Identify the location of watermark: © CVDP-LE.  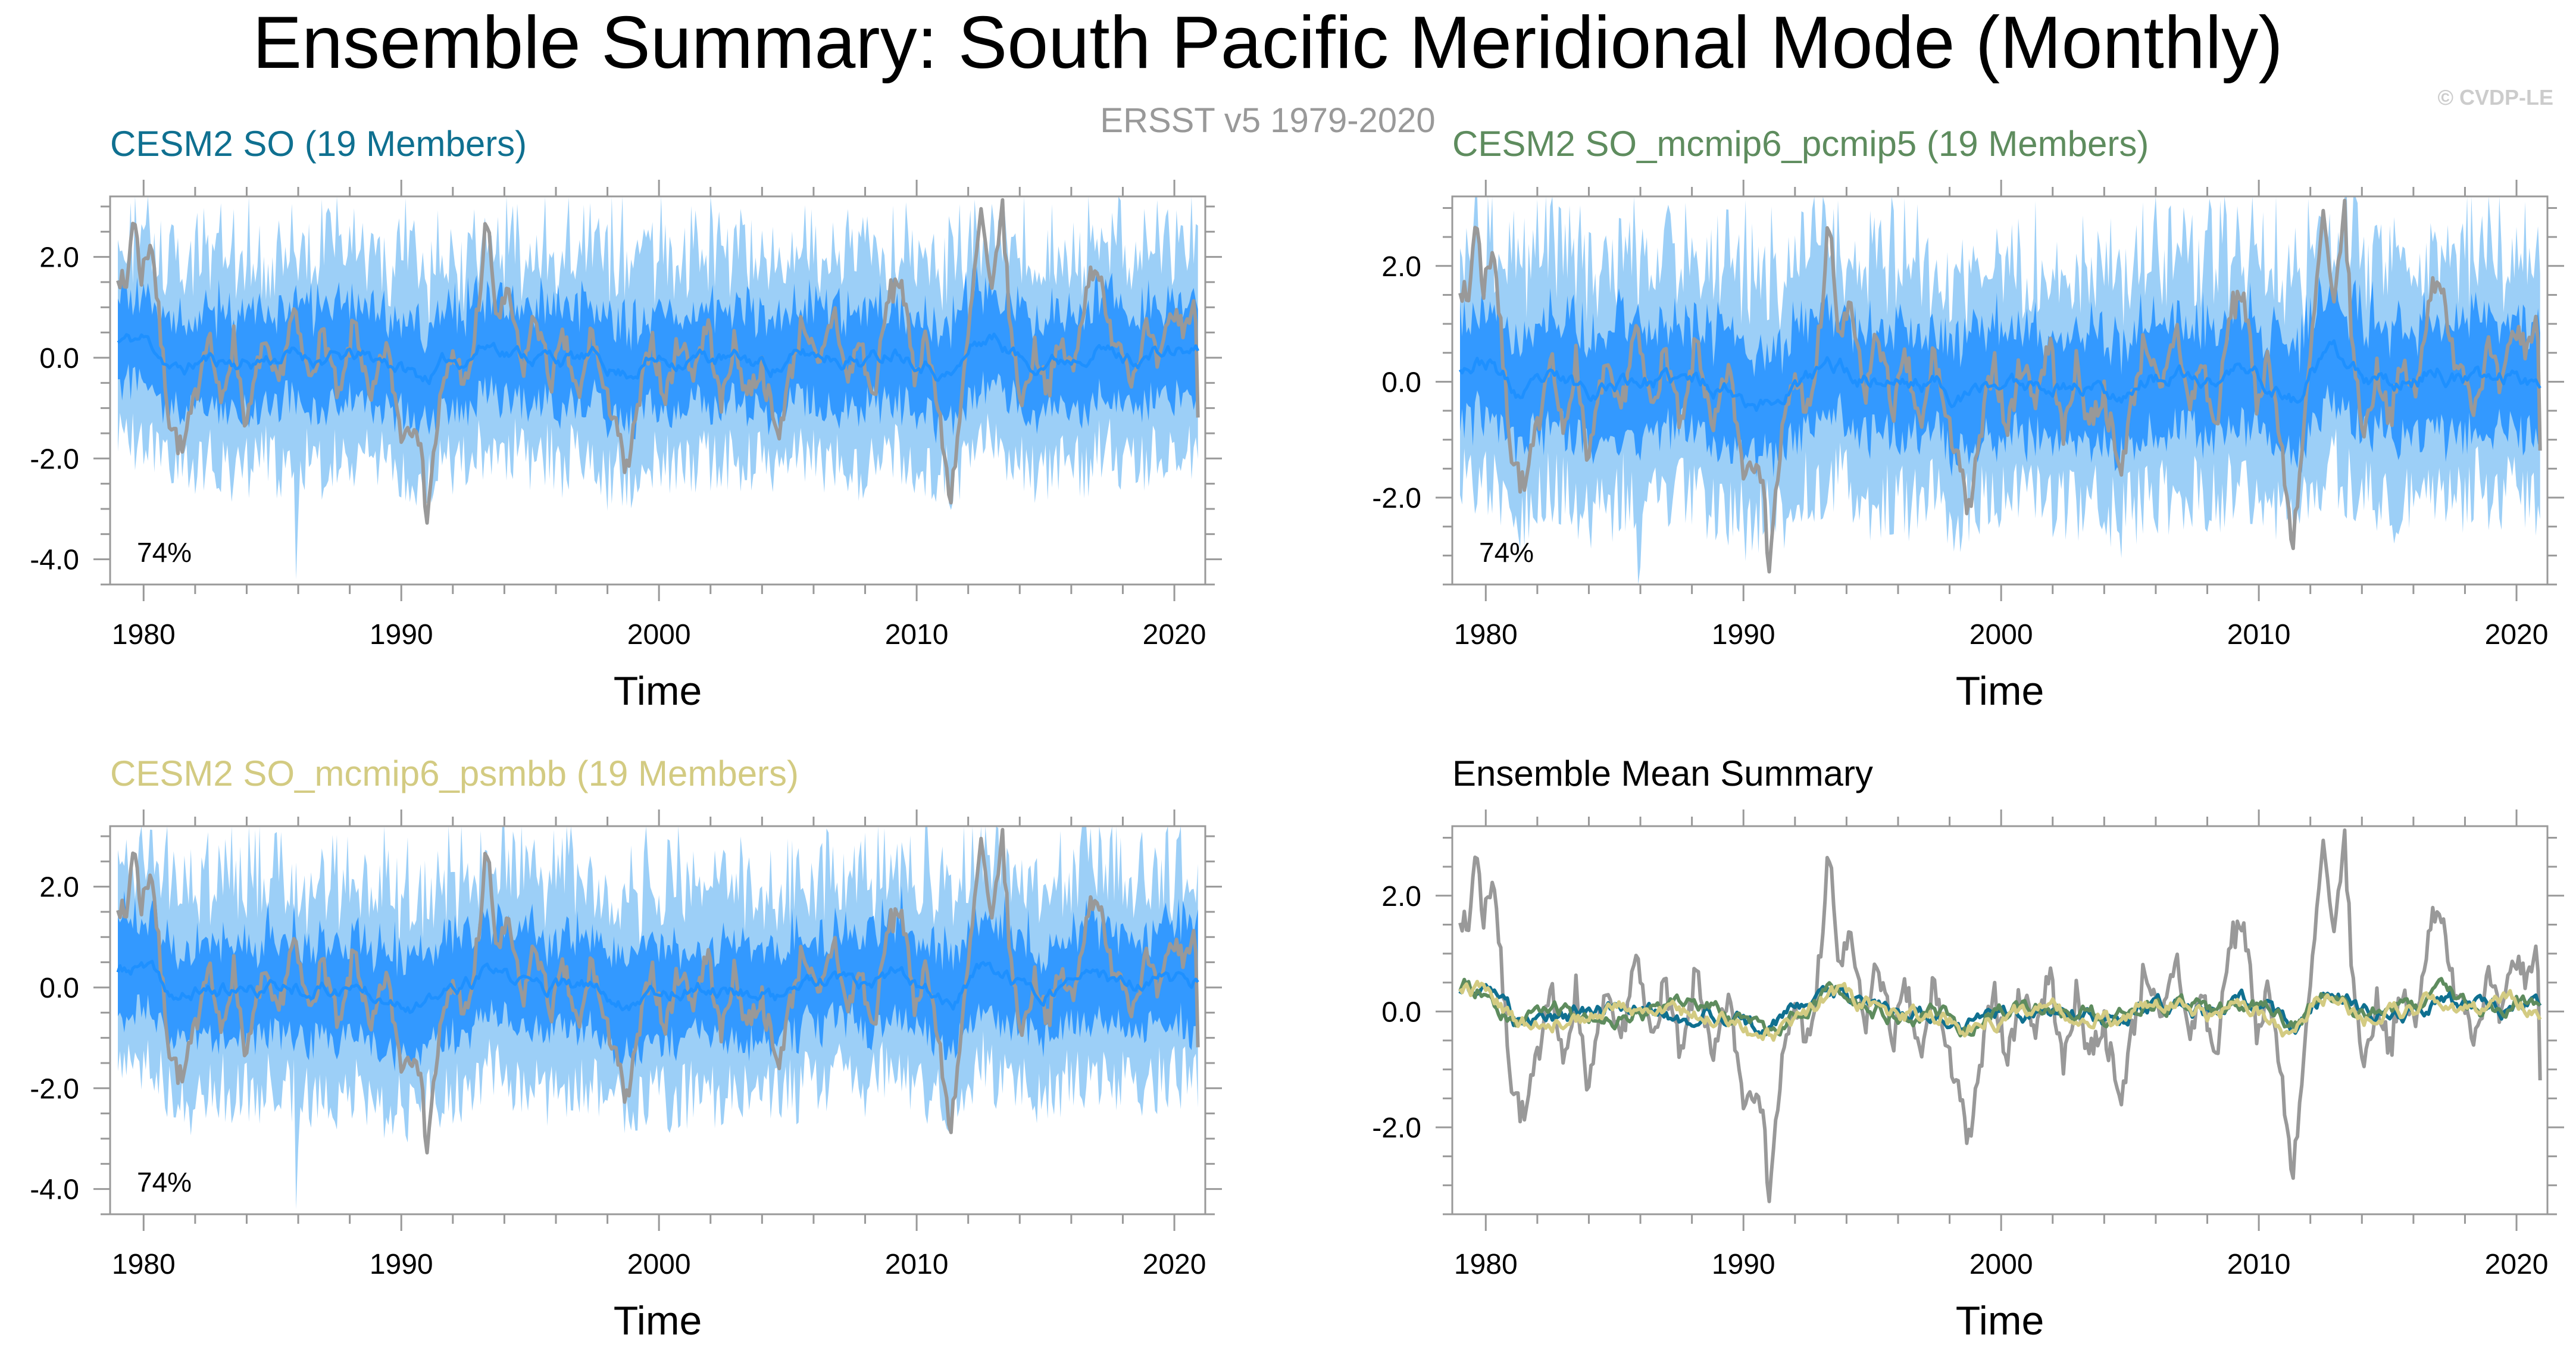
(2495, 97).